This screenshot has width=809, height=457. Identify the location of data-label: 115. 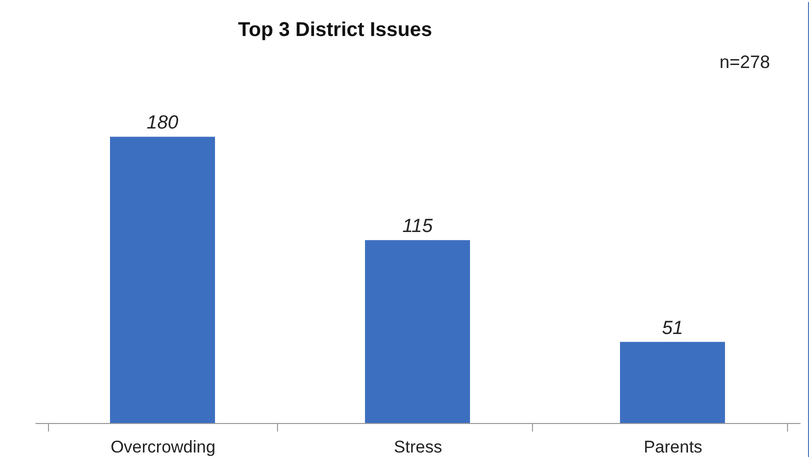
(418, 227).